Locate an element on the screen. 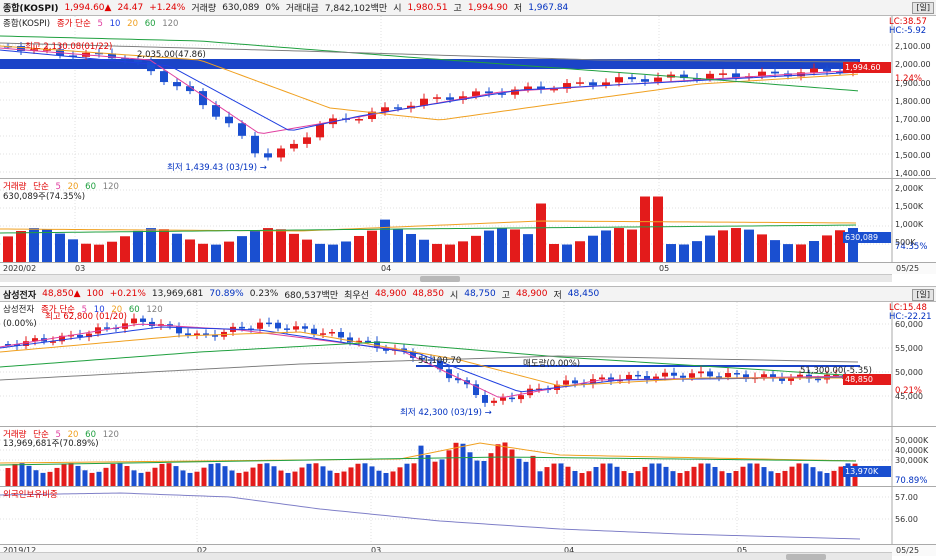  sam-vma60-line is located at coordinates (428, 461).